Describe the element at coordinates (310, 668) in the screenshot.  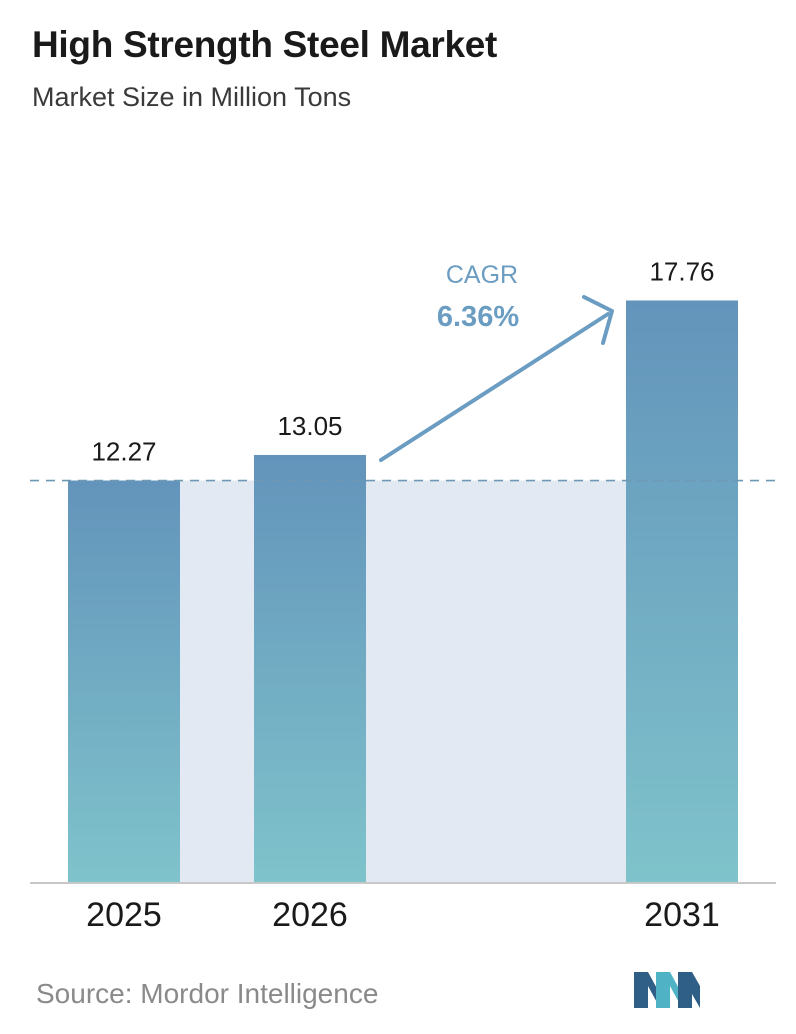
I see `bar-2026` at that location.